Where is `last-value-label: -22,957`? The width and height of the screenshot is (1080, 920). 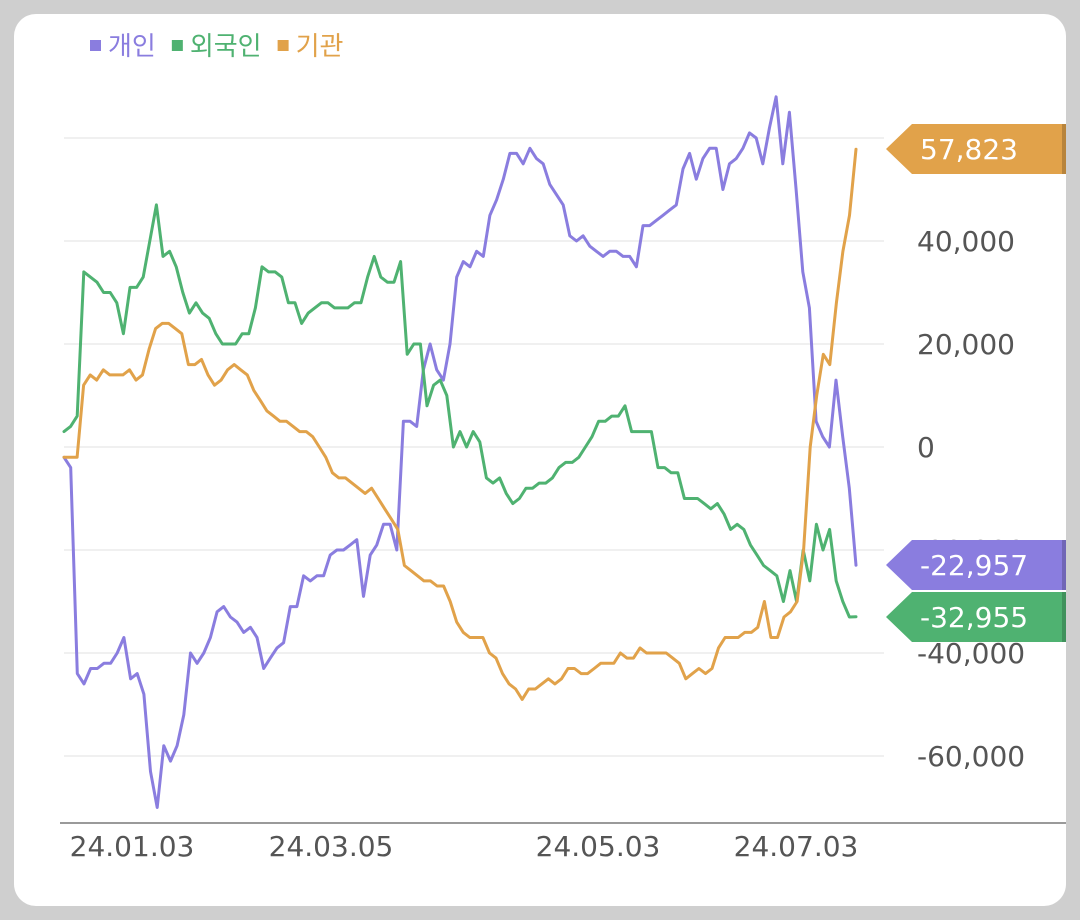
last-value-label: -22,957 is located at coordinates (974, 565).